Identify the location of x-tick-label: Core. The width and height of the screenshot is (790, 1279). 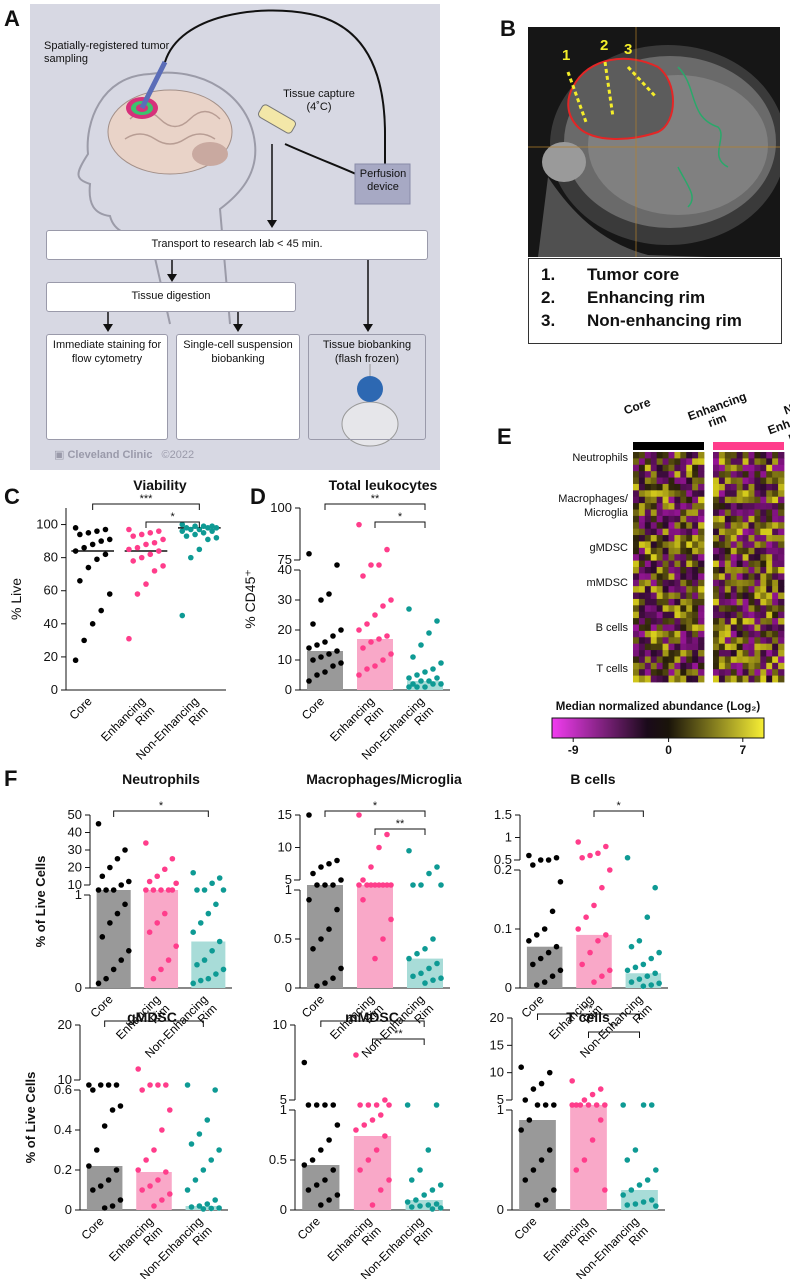
(313, 708).